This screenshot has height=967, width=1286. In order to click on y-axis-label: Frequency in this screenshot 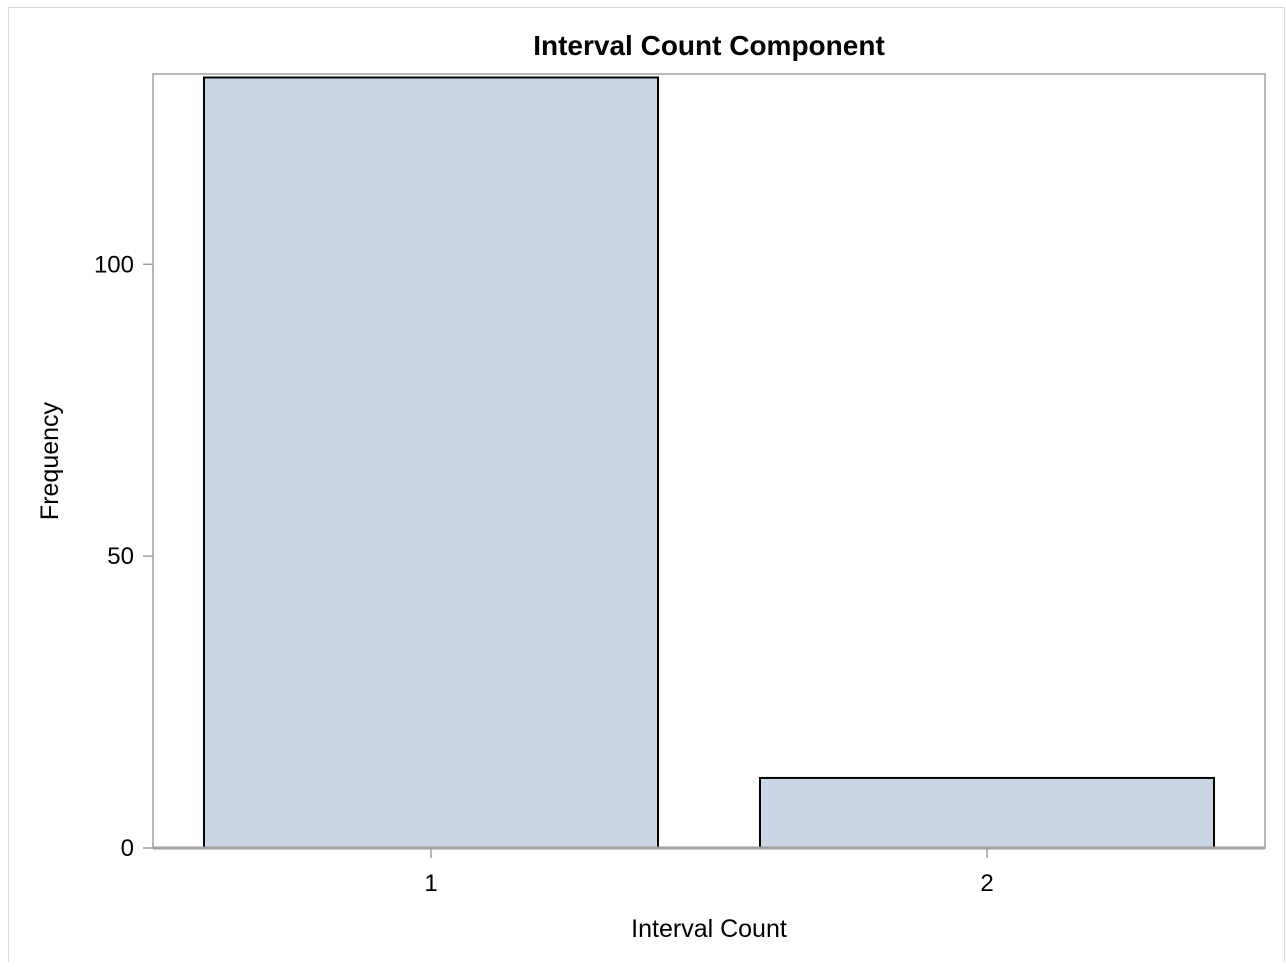, I will do `click(50, 460)`.